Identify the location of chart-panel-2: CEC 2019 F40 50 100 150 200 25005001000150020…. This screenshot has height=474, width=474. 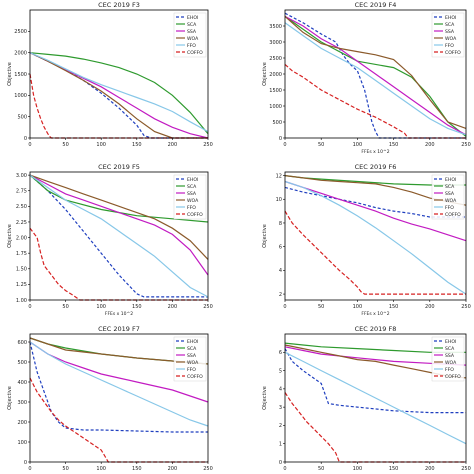
(366, 78).